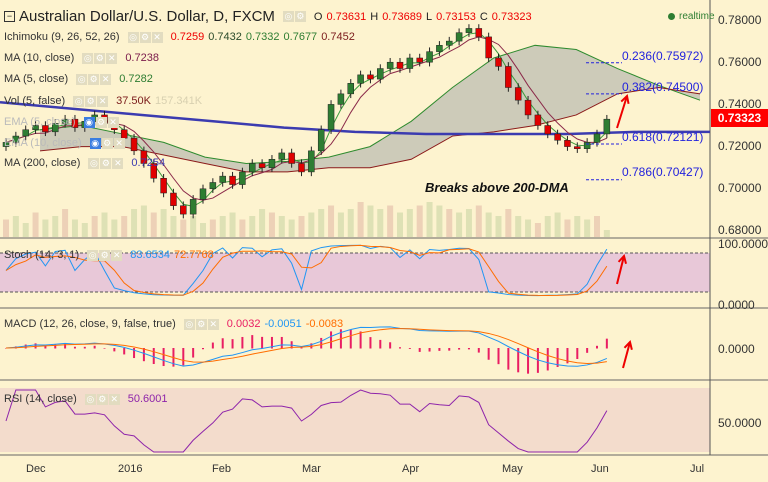 The width and height of the screenshot is (768, 482). What do you see at coordinates (193, 255) in the screenshot?
I see `stoch-d-value: 72.7768` at bounding box center [193, 255].